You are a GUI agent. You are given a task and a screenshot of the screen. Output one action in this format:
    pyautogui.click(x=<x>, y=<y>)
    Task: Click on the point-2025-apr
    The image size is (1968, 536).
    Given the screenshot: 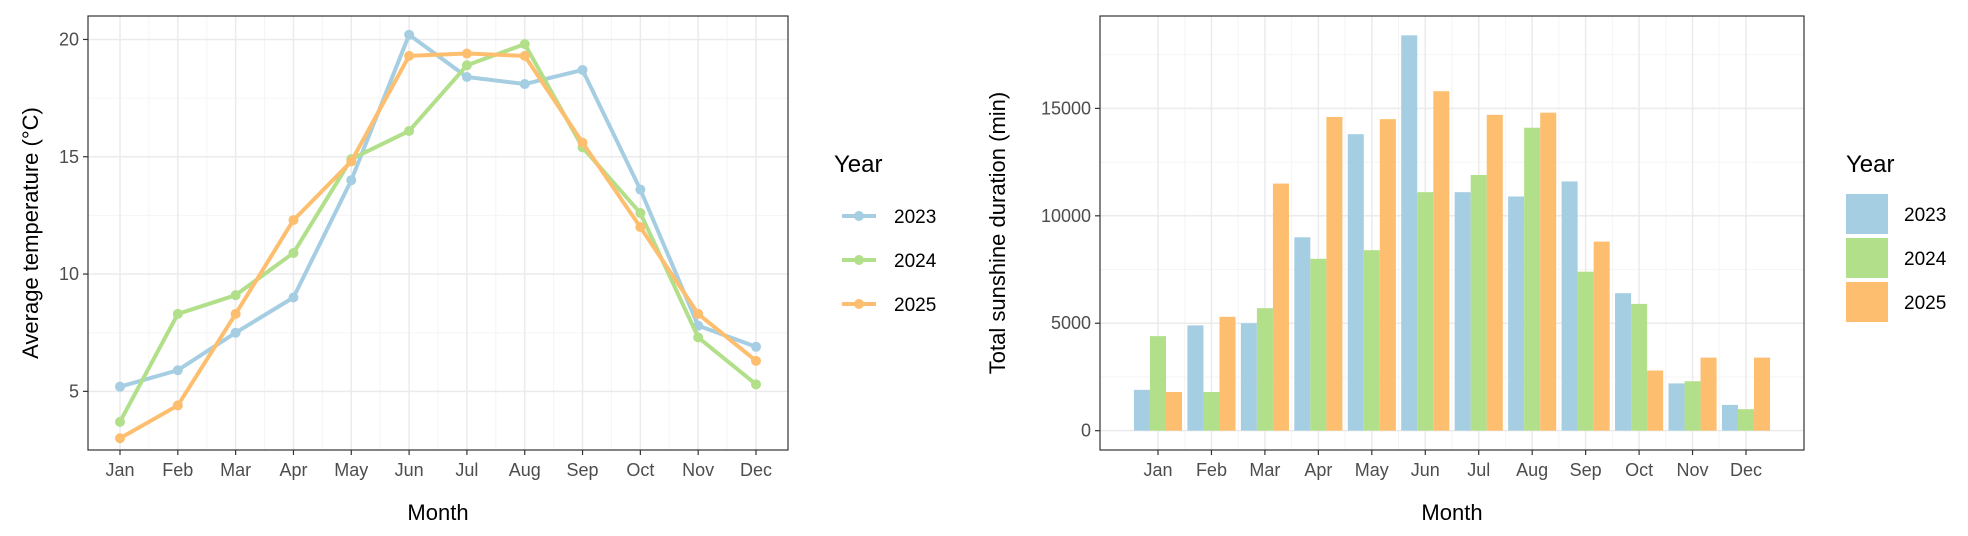 What is the action you would take?
    pyautogui.click(x=293, y=220)
    